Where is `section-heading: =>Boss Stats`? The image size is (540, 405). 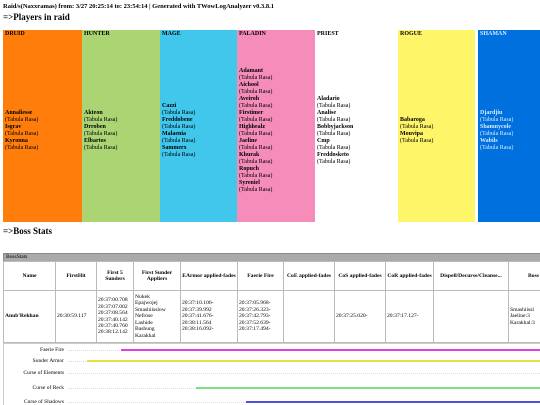 section-heading: =>Boss Stats is located at coordinates (28, 231).